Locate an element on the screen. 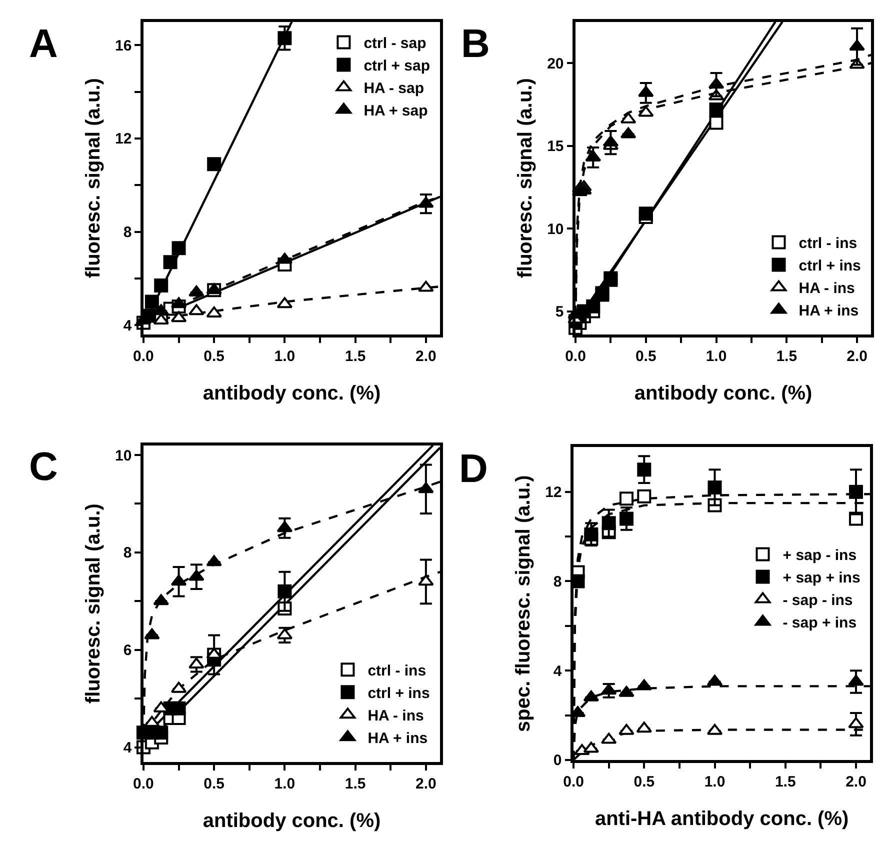  chart-title: C is located at coordinates (43, 467).